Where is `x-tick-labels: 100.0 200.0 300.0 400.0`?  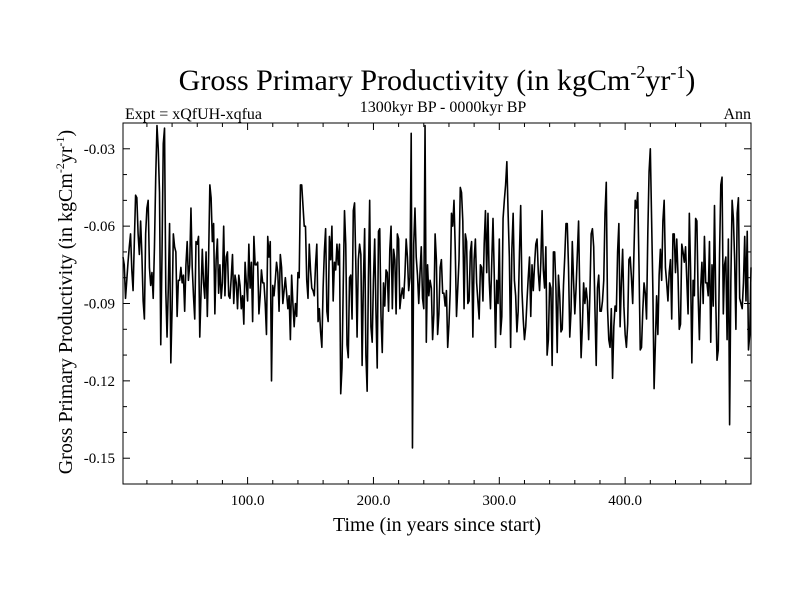
x-tick-labels: 100.0 200.0 300.0 400.0 is located at coordinates (436, 501).